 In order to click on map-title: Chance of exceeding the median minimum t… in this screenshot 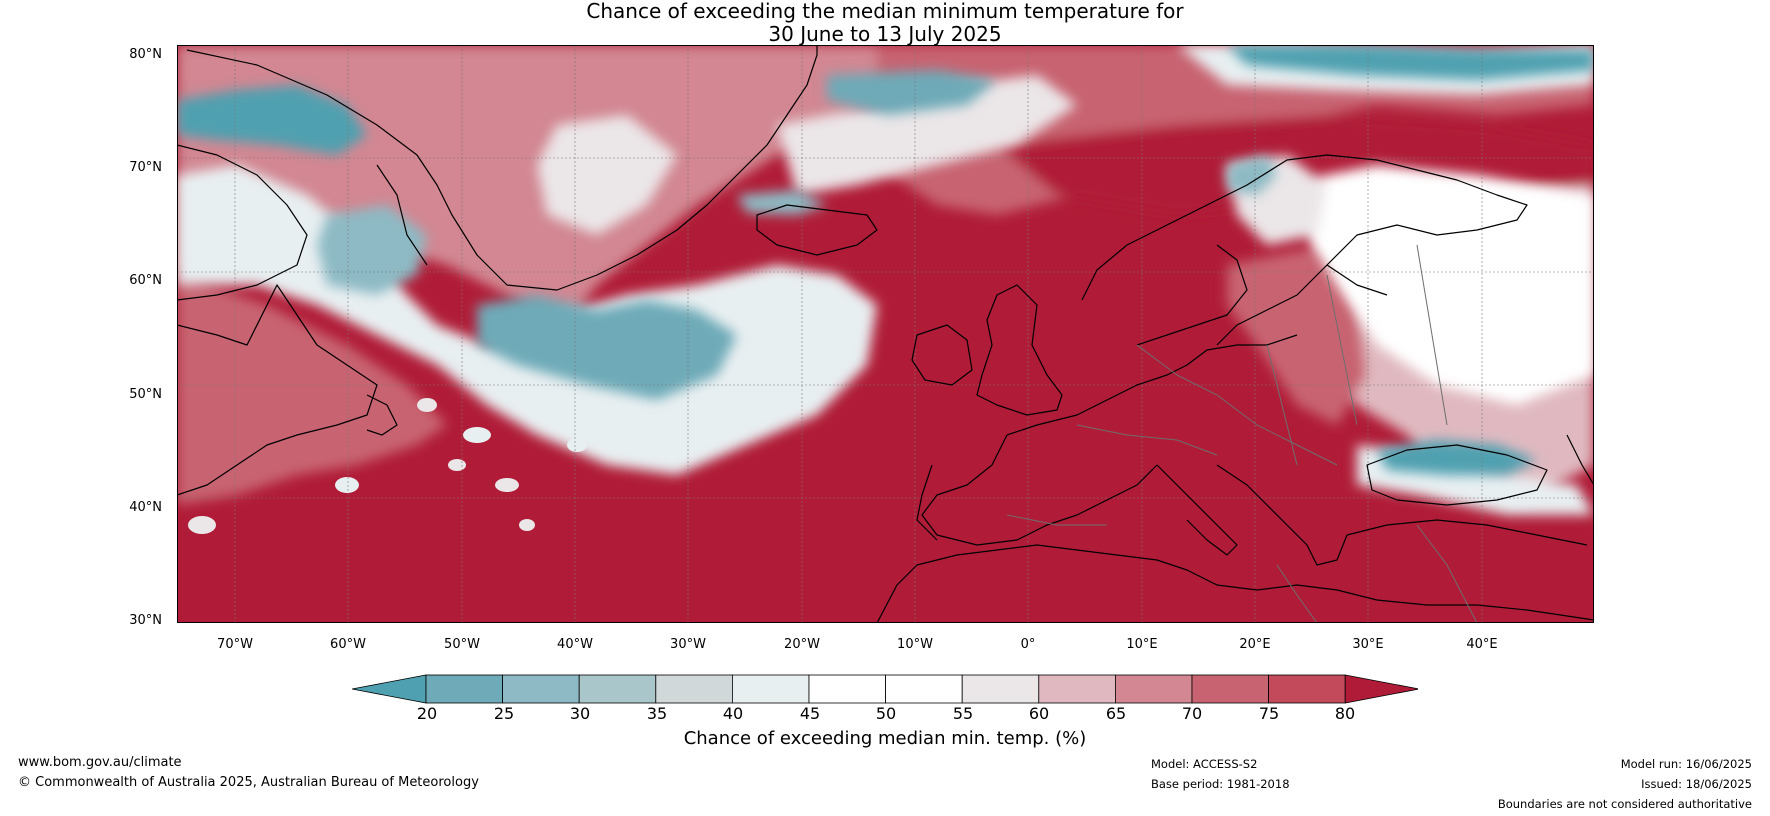, I will do `click(885, 23)`.